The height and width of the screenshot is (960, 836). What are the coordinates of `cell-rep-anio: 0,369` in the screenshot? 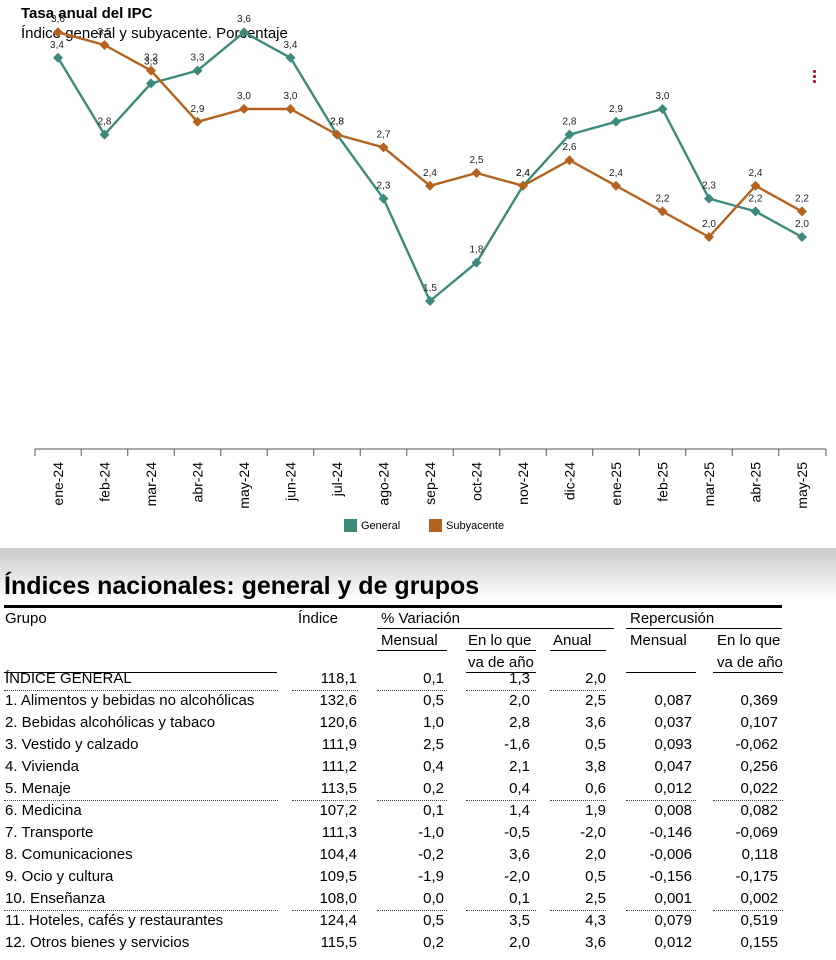 It's located at (759, 700).